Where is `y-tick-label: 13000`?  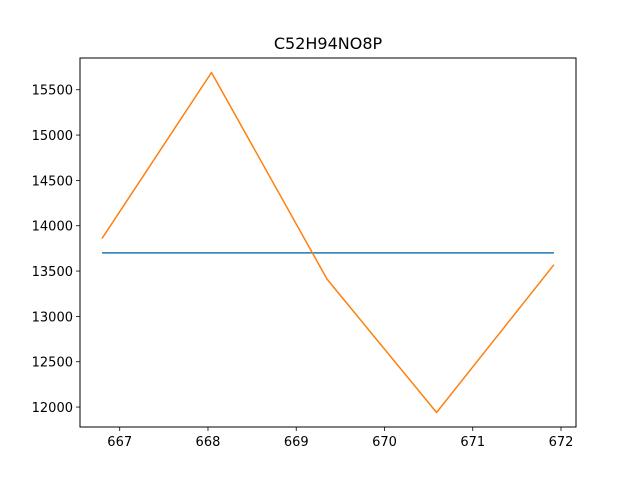
y-tick-label: 13000 is located at coordinates (52, 317).